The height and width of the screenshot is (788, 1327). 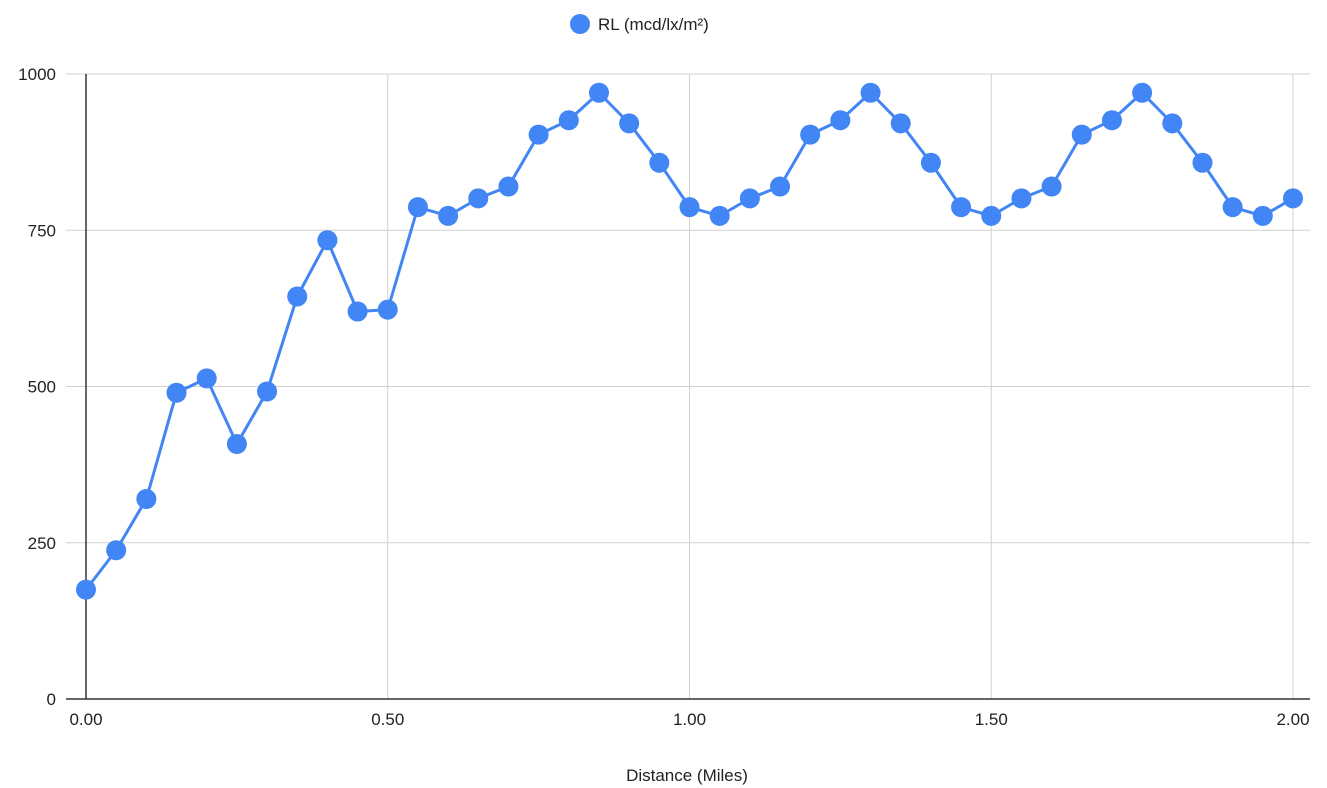 I want to click on x-tick-label: 1.00, so click(x=689, y=719).